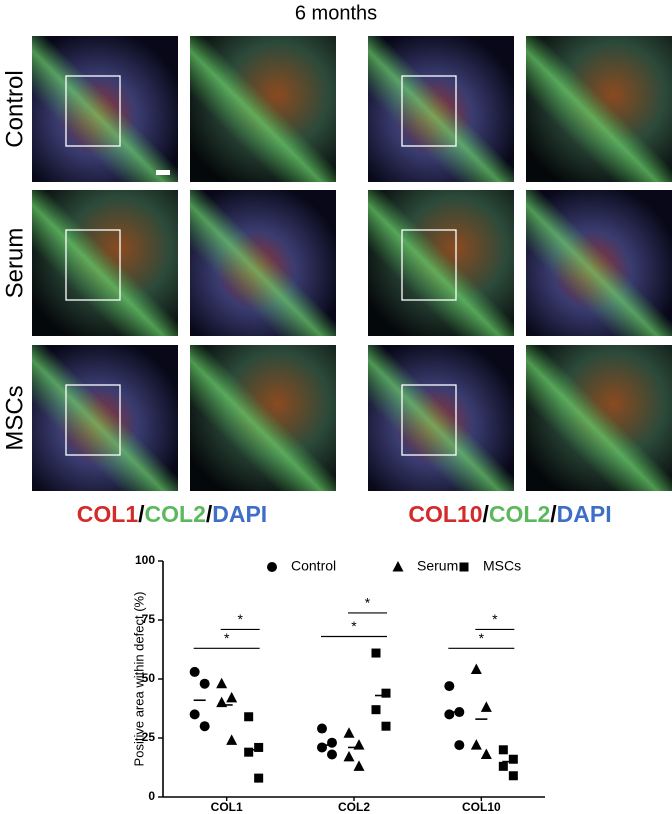 Image resolution: width=672 pixels, height=814 pixels. Describe the element at coordinates (481, 807) in the screenshot. I see `x-tick-label: COL10` at that location.